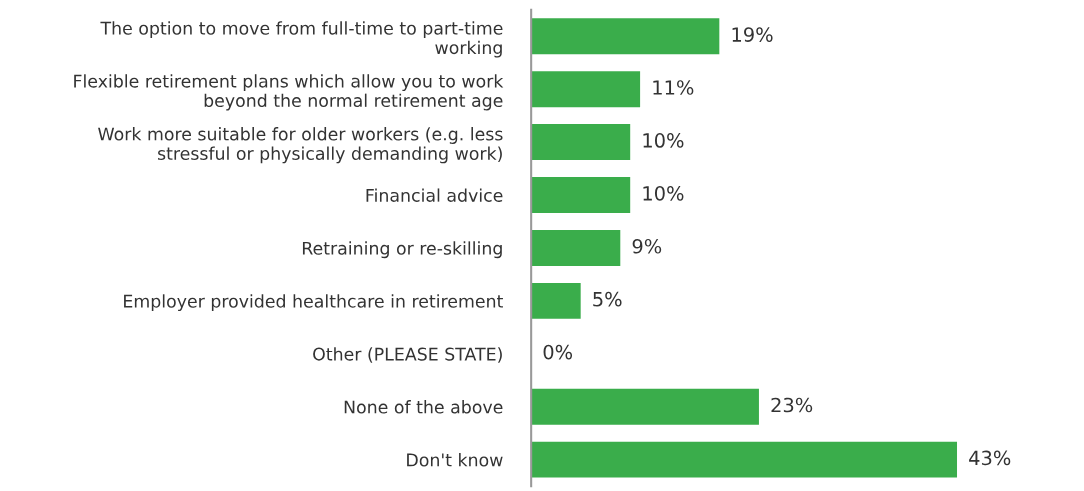 The height and width of the screenshot is (491, 1084). What do you see at coordinates (455, 460) in the screenshot?
I see `y-tick-label: Don't know` at bounding box center [455, 460].